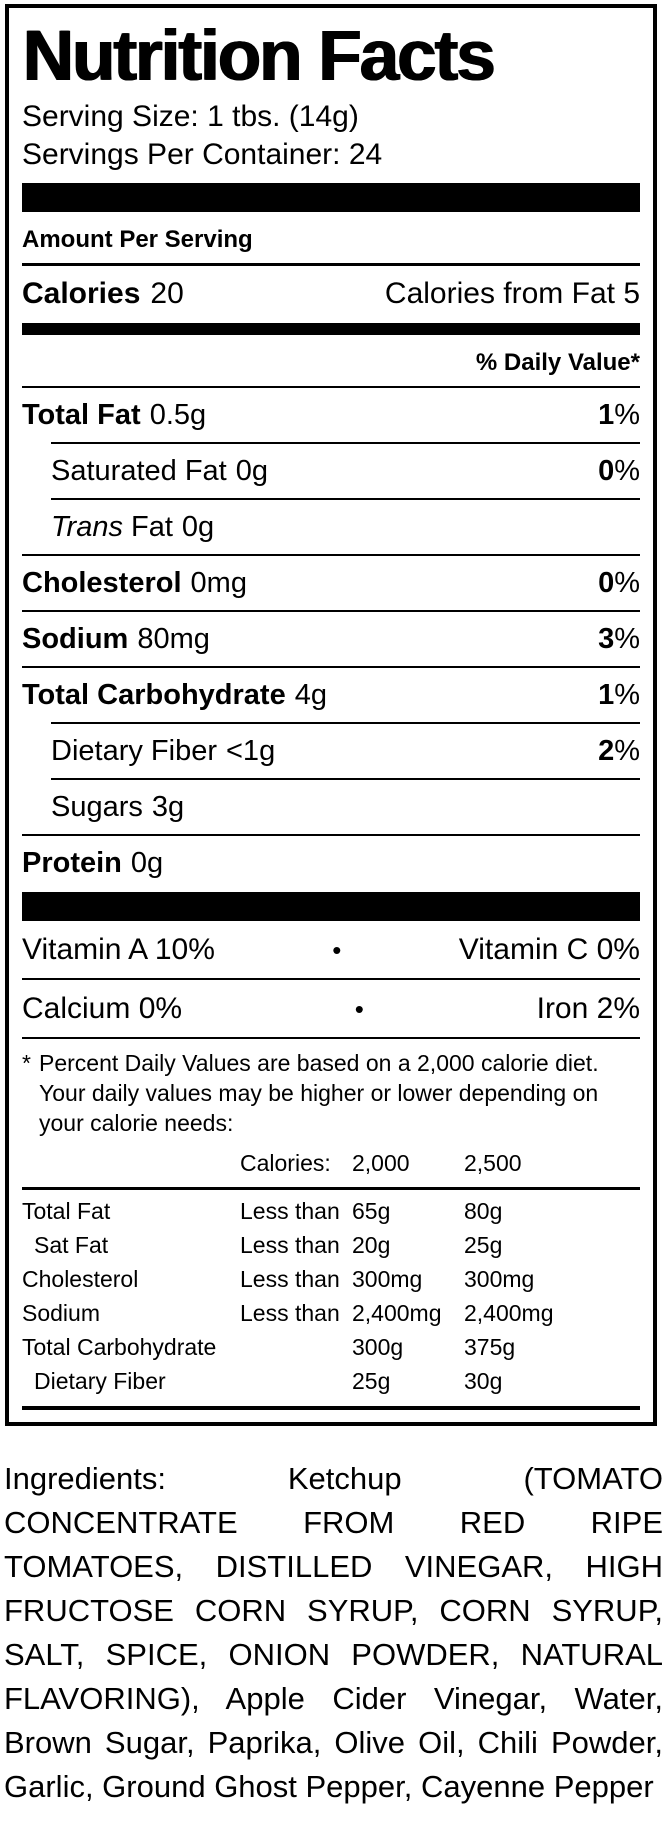 This screenshot has height=1821, width=665. Describe the element at coordinates (619, 750) in the screenshot. I see `daily-value-percent: 2%` at that location.